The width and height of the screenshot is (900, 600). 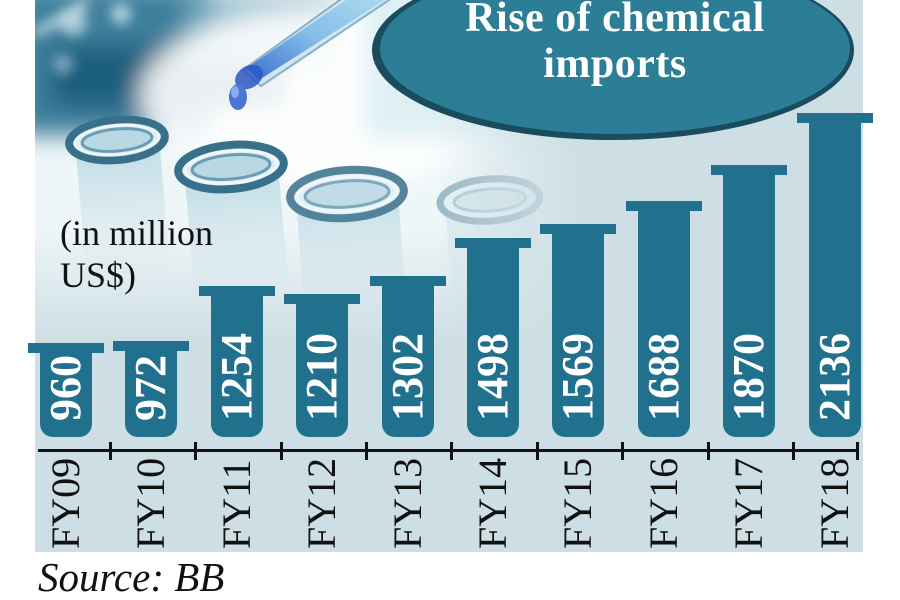 I want to click on bar-value-label: 2136, so click(x=834, y=377).